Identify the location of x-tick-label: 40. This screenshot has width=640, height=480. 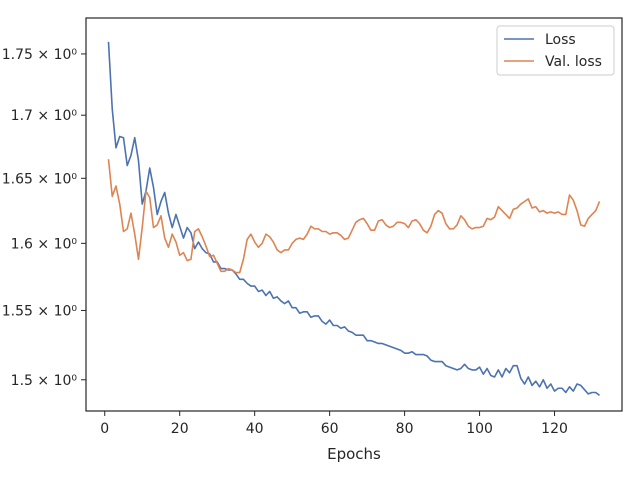
(255, 429).